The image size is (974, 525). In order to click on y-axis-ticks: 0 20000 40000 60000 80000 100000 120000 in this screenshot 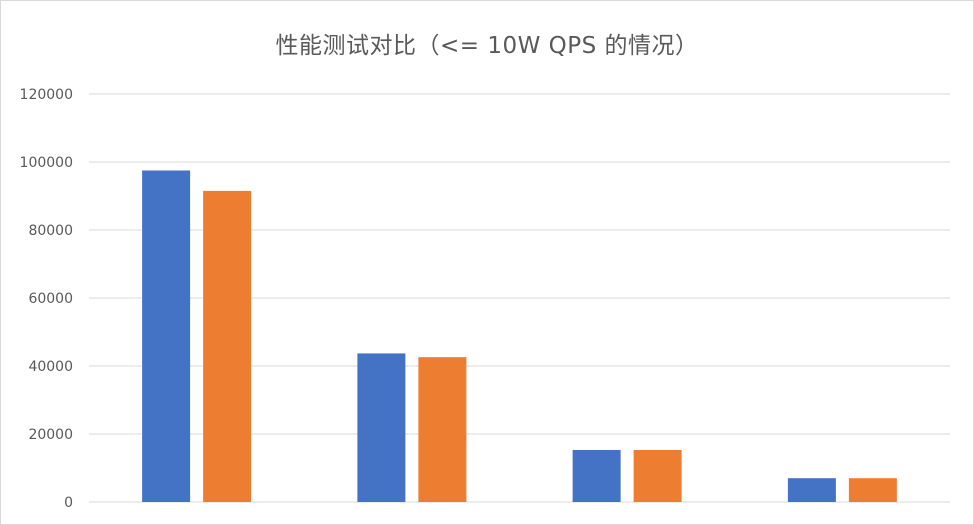, I will do `click(46, 299)`.